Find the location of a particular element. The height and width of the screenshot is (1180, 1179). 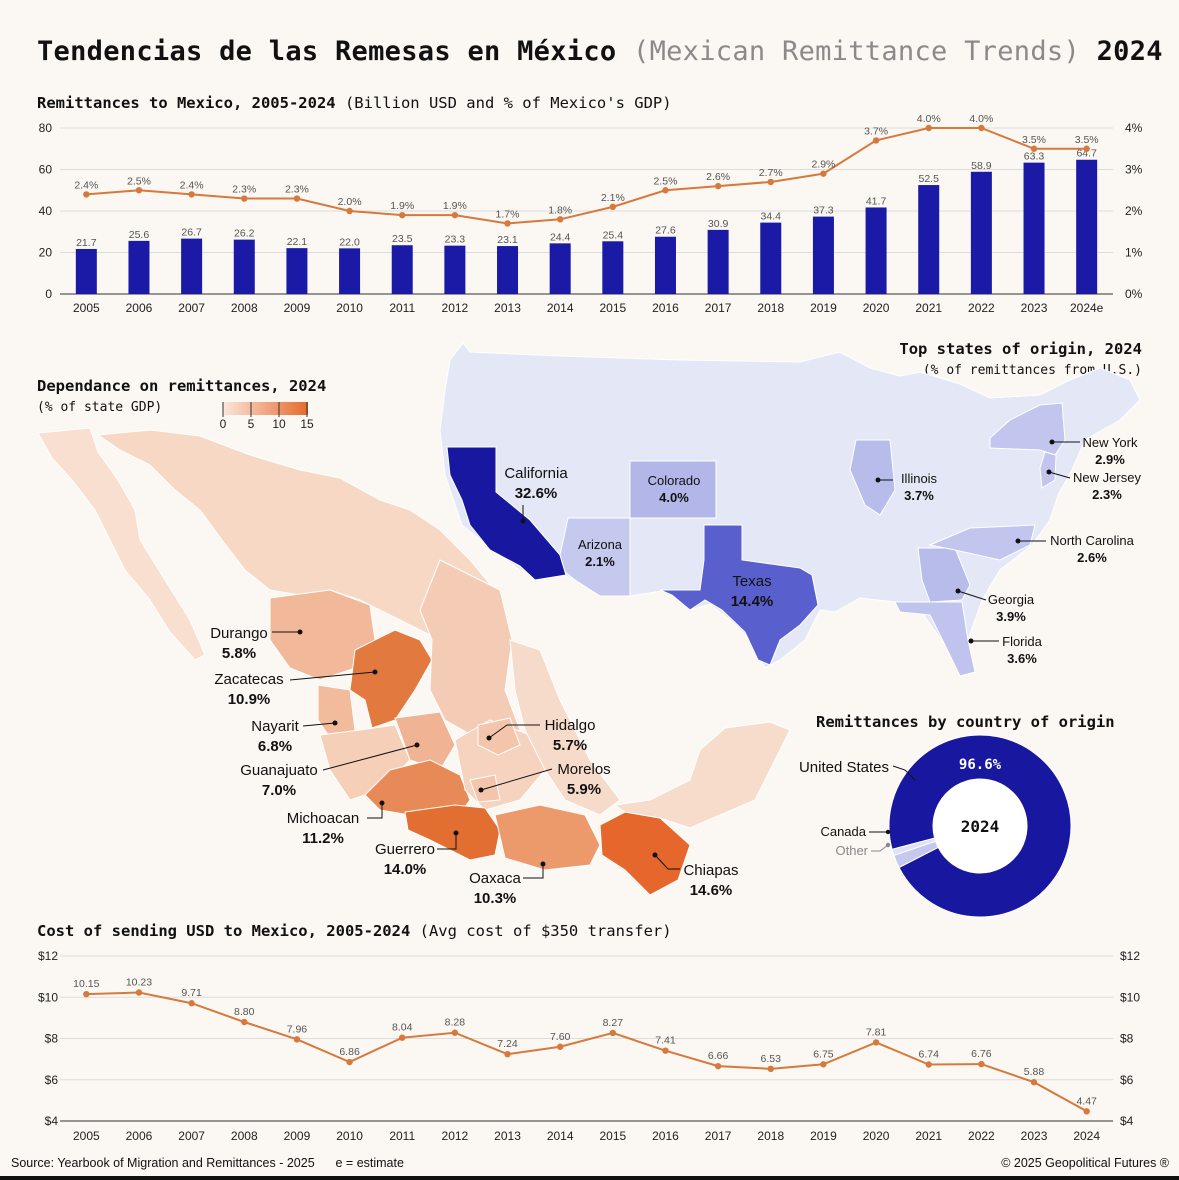

us-label-new-jersey: New Jersey is located at coordinates (1107, 477).